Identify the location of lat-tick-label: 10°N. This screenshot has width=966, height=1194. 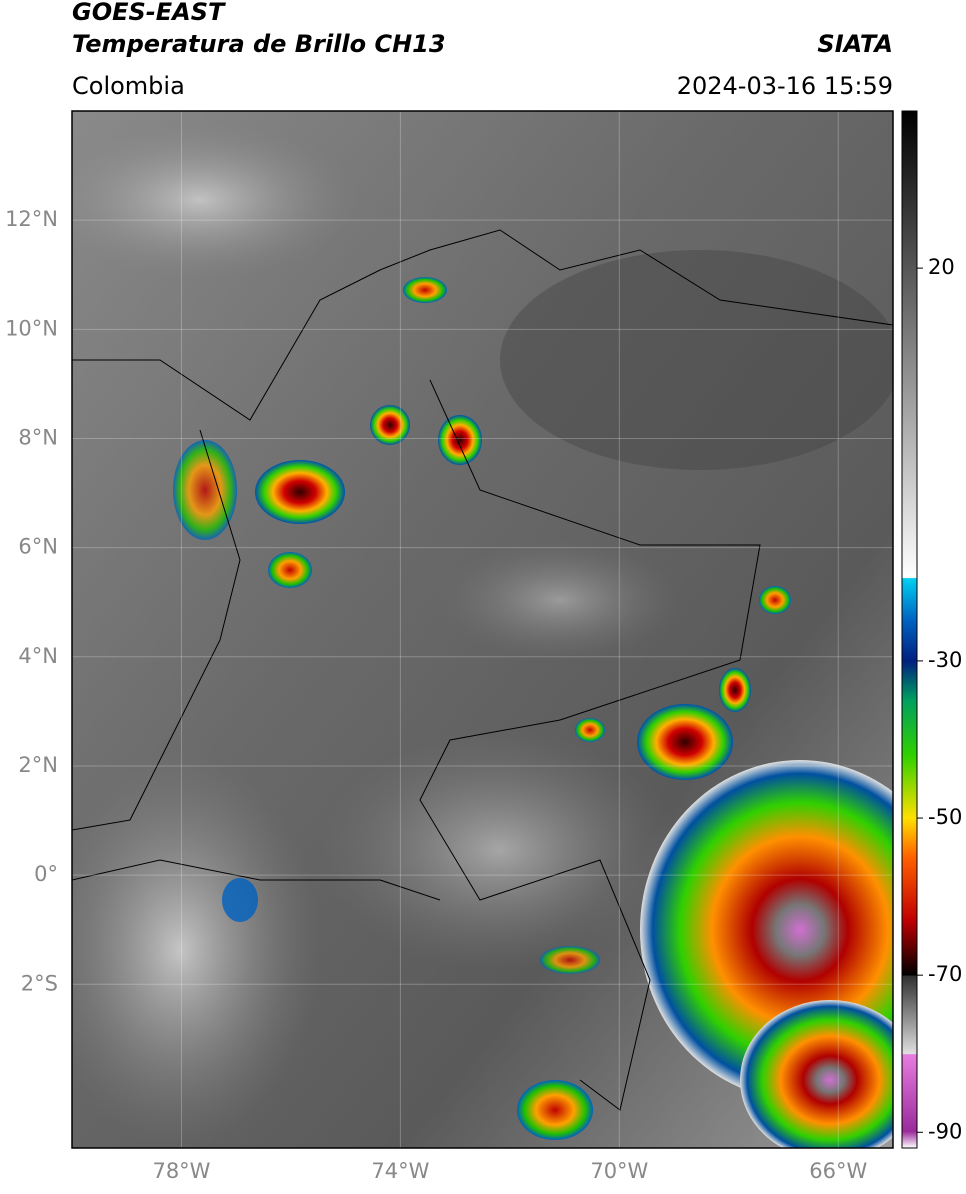
(31, 328).